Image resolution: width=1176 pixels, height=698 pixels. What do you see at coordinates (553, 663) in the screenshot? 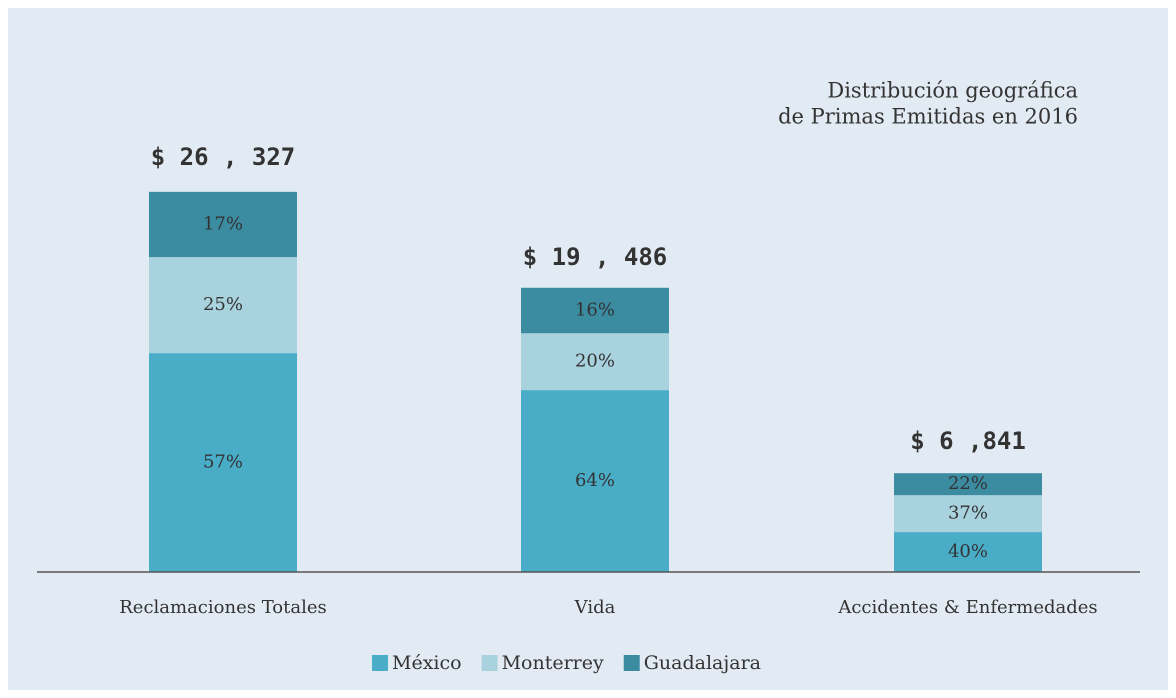
I see `legend-label: Monterrey` at bounding box center [553, 663].